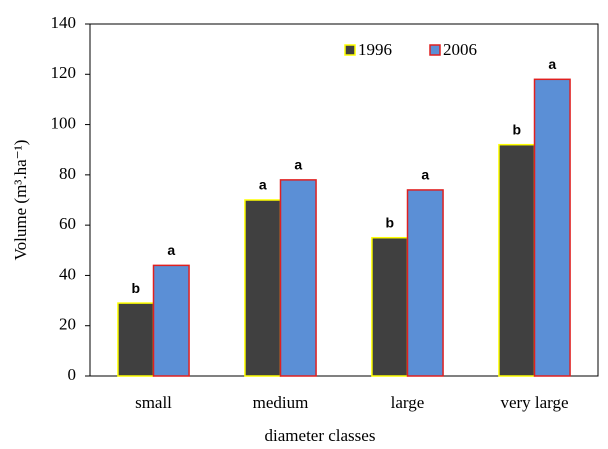 The height and width of the screenshot is (449, 608). I want to click on x-tick-label: small, so click(153, 402).